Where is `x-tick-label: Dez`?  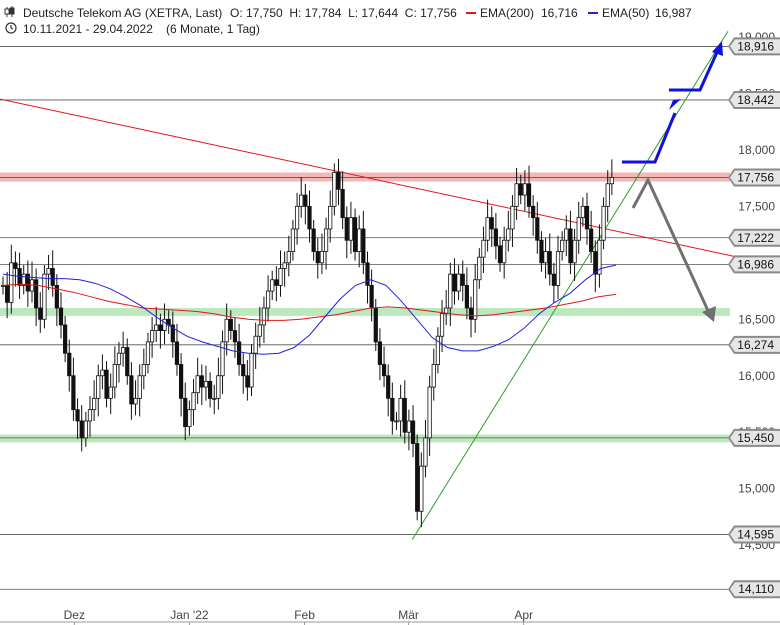 x-tick-label: Dez is located at coordinates (74, 615).